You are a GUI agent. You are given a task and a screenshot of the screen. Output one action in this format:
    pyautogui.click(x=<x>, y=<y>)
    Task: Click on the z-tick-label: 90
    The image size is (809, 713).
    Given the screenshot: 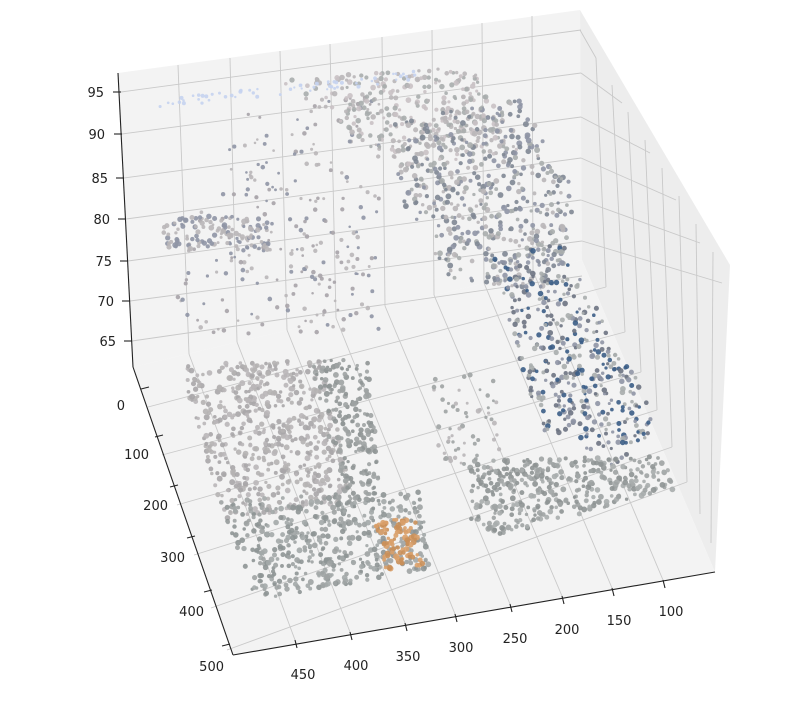 What is the action you would take?
    pyautogui.click(x=96, y=135)
    